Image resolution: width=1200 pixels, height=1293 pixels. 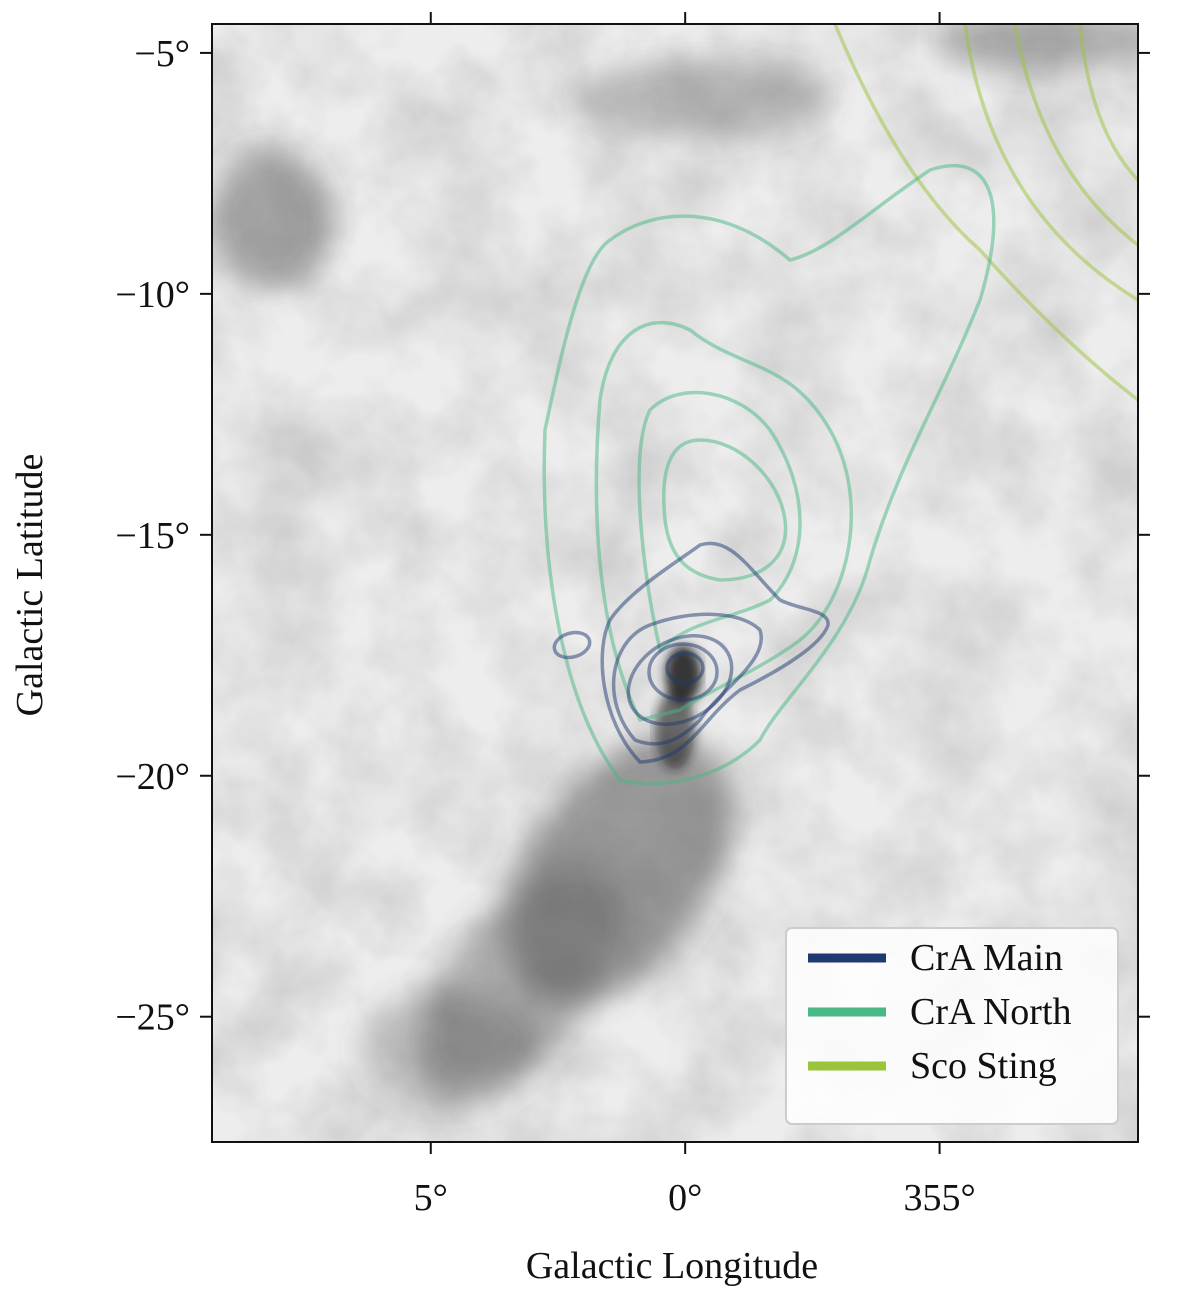 What do you see at coordinates (152, 1018) in the screenshot?
I see `y-tick-label: −25°` at bounding box center [152, 1018].